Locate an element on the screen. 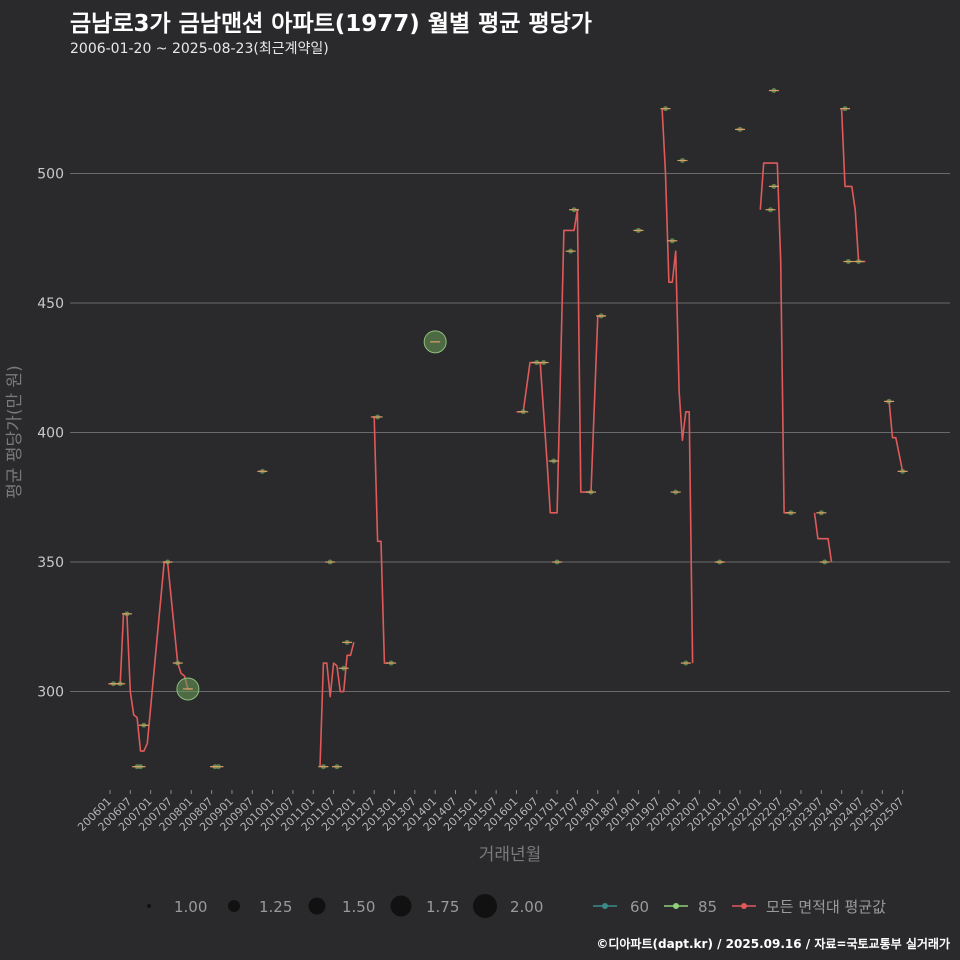  legend-label-85: 85 is located at coordinates (707, 907).